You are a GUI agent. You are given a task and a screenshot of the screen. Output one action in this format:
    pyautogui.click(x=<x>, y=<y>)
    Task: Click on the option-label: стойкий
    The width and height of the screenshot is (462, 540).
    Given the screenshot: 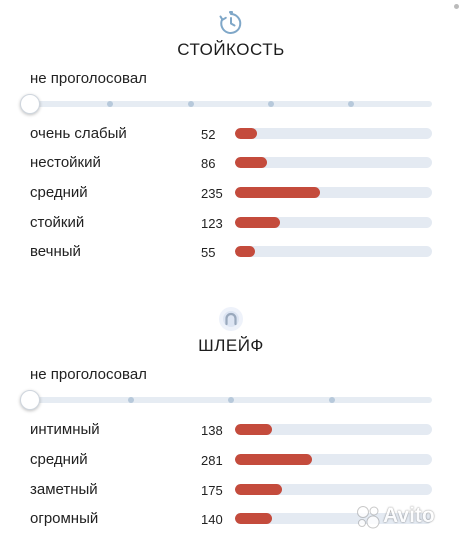 What is the action you would take?
    pyautogui.click(x=57, y=222)
    